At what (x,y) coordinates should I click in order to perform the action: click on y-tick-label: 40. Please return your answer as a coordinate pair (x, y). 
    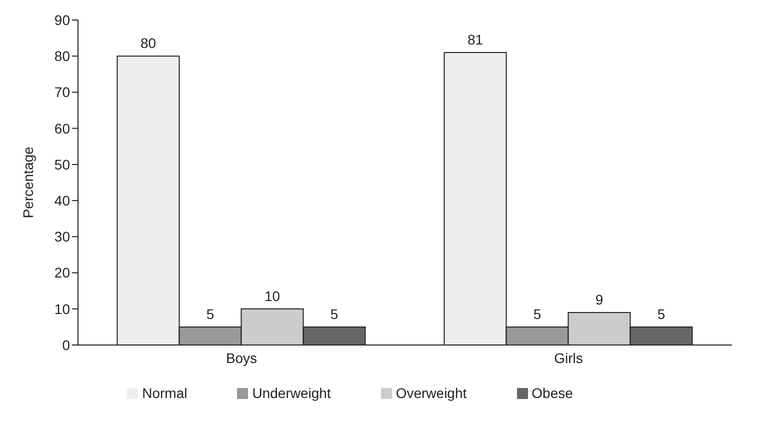
    Looking at the image, I should click on (62, 200).